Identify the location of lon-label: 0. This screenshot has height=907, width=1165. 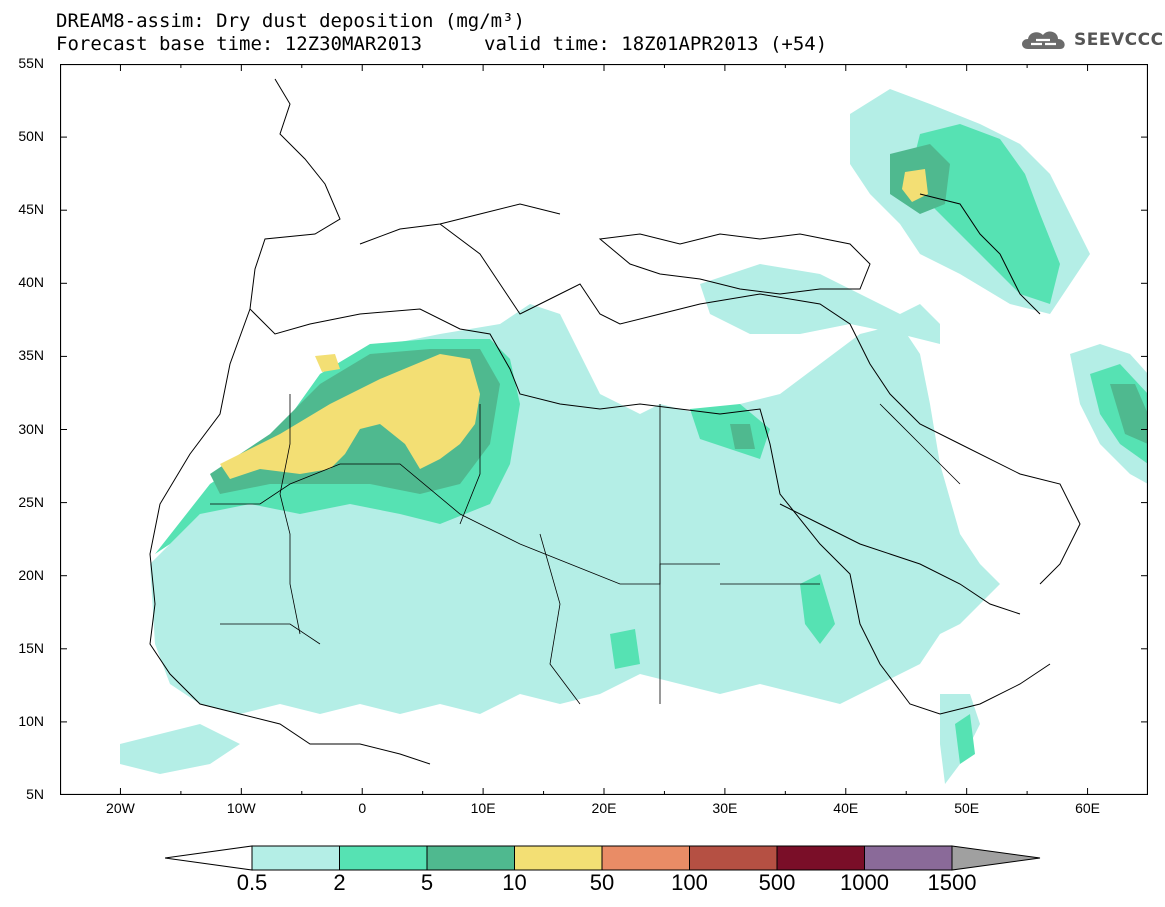
(362, 808).